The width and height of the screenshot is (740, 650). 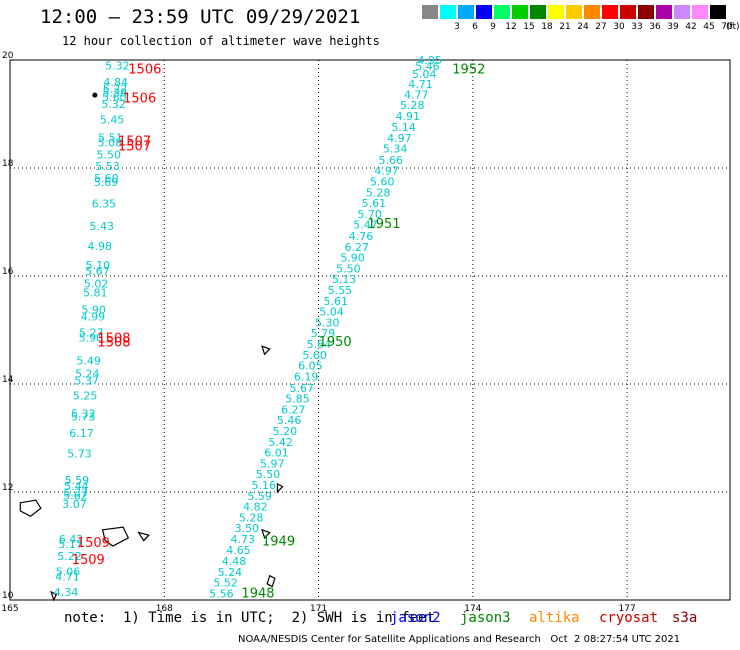 I want to click on wave-height-value: 3.50, so click(x=247, y=528).